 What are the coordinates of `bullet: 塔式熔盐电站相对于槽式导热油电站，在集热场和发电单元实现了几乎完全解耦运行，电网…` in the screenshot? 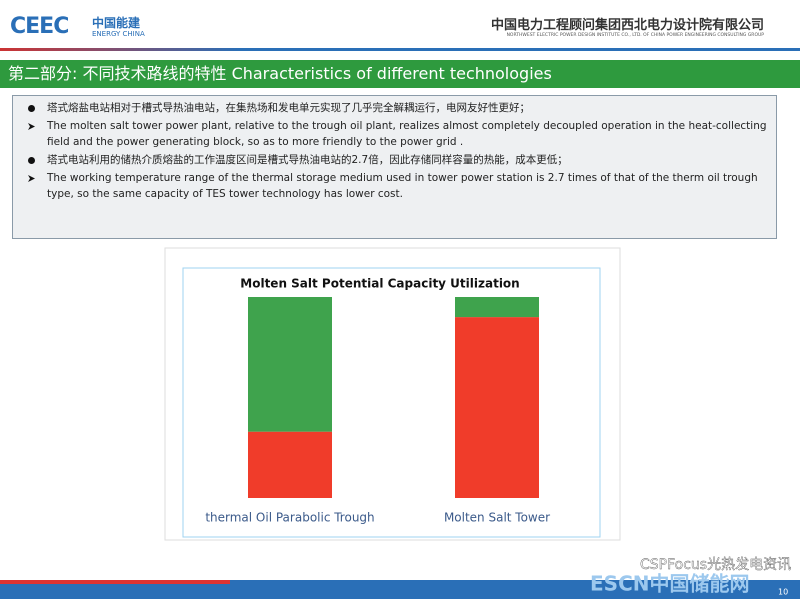 It's located at (394, 108).